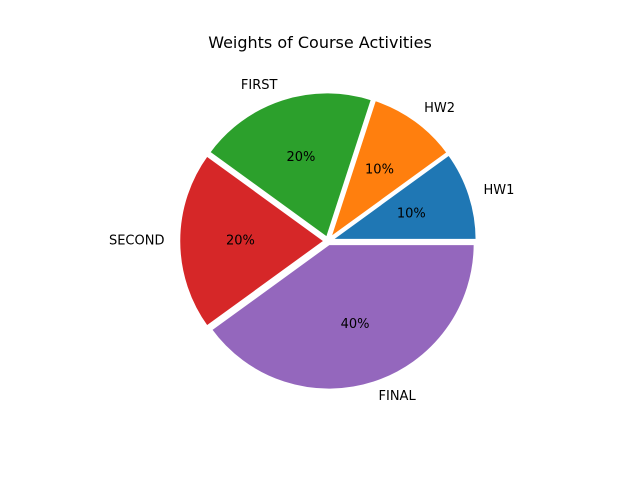 This screenshot has width=640, height=480. I want to click on chart-title: Weights of Course Activities, so click(320, 42).